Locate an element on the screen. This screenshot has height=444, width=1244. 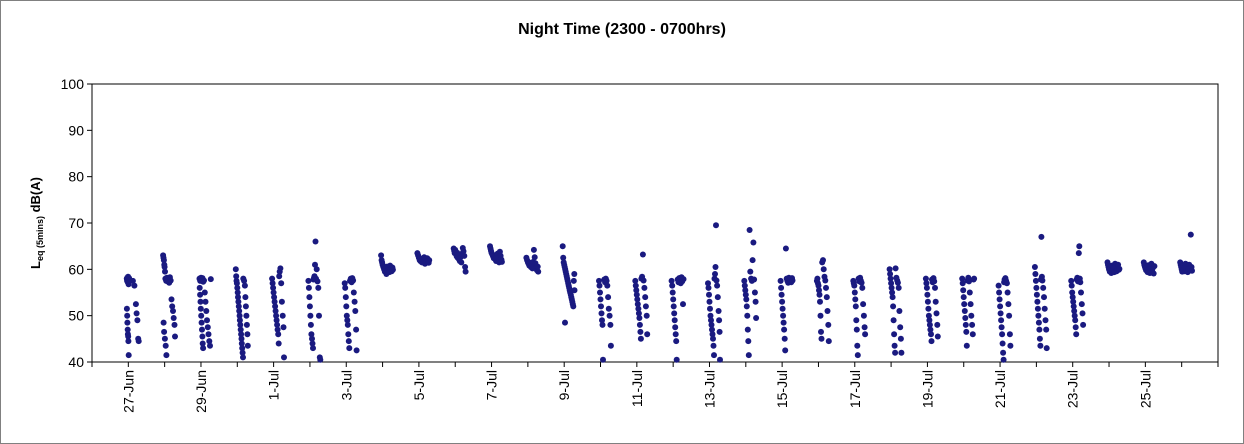
y-axis: 40 50 60 70 80 90 100 is located at coordinates (76, 223).